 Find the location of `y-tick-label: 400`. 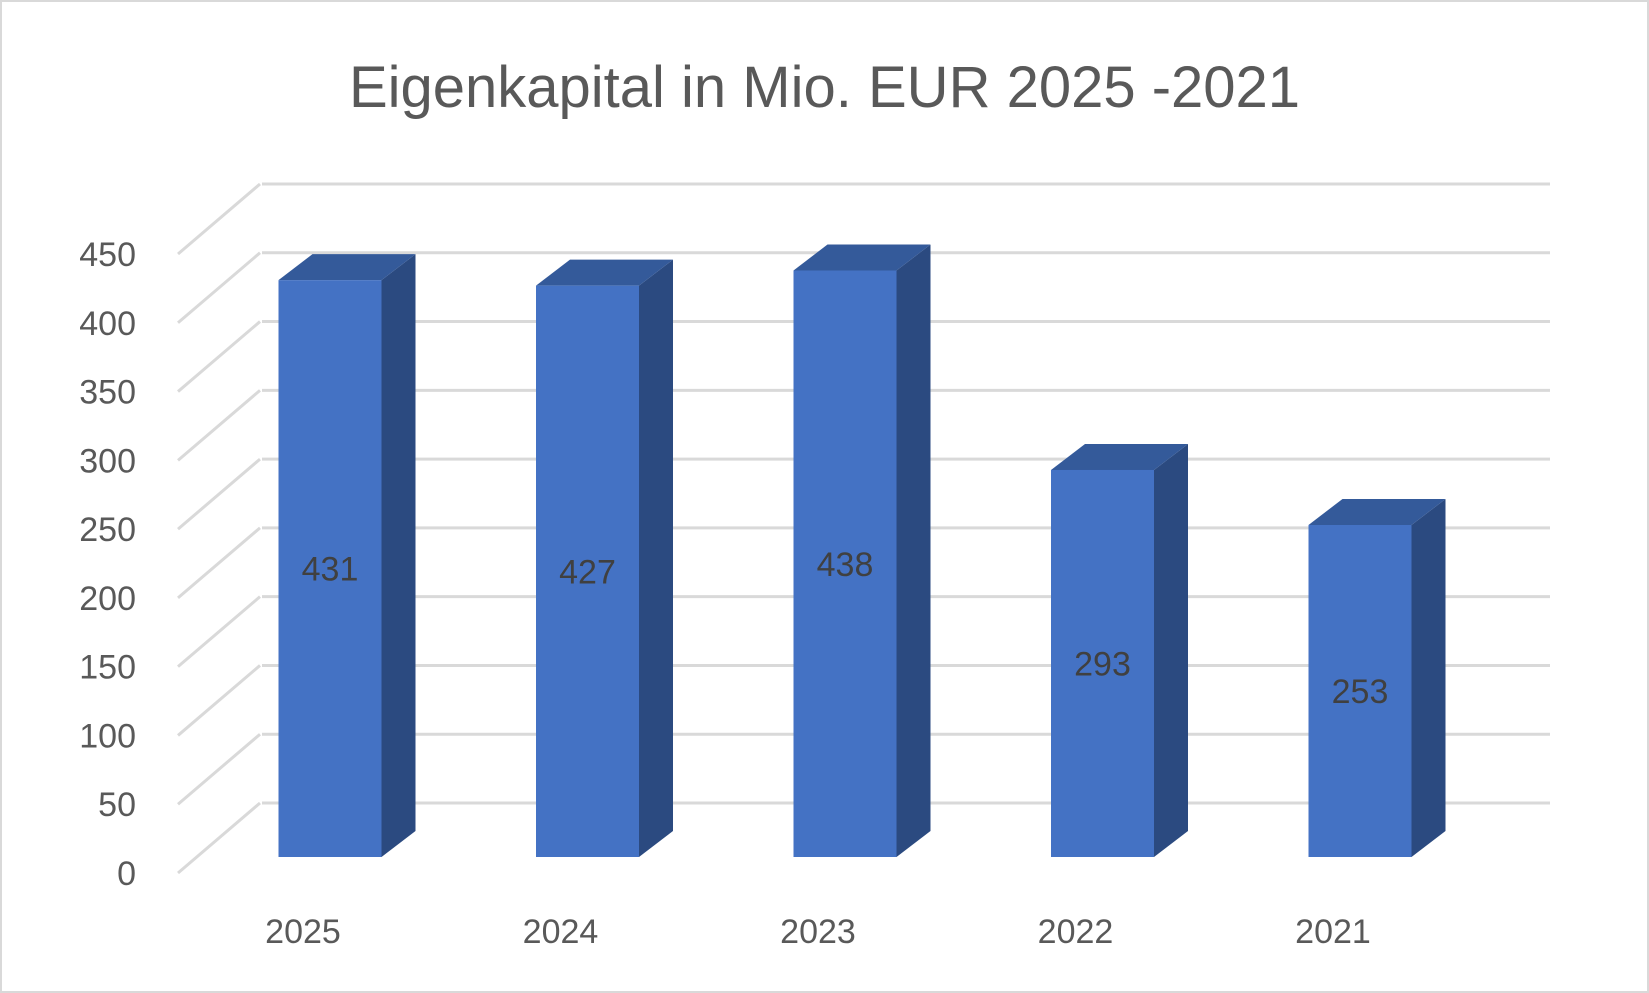

y-tick-label: 400 is located at coordinates (107, 324).